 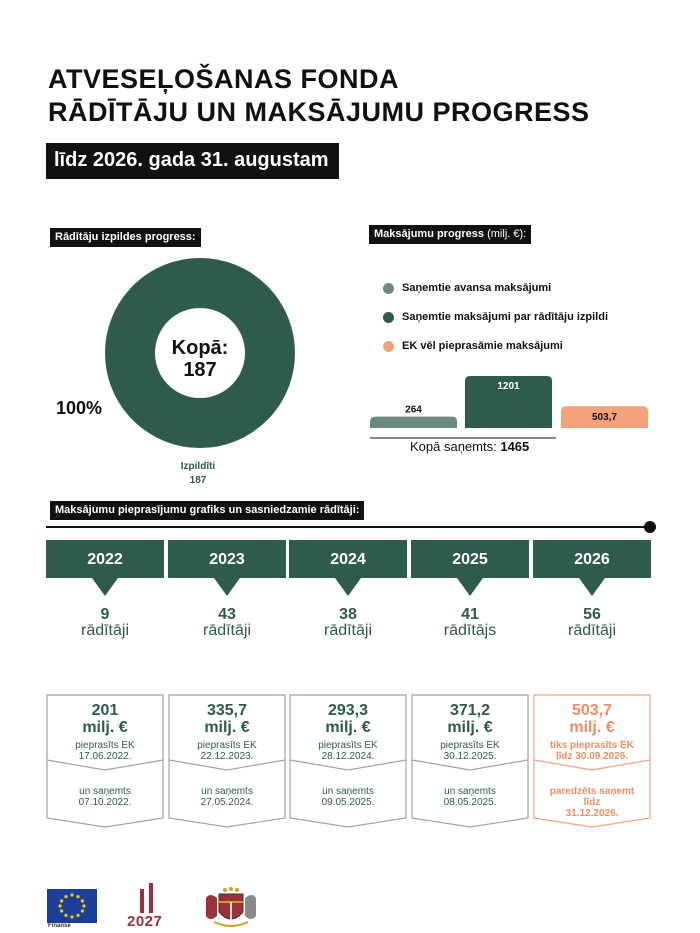 I want to click on payment-amount: 371,2 milj. €, so click(x=470, y=719).